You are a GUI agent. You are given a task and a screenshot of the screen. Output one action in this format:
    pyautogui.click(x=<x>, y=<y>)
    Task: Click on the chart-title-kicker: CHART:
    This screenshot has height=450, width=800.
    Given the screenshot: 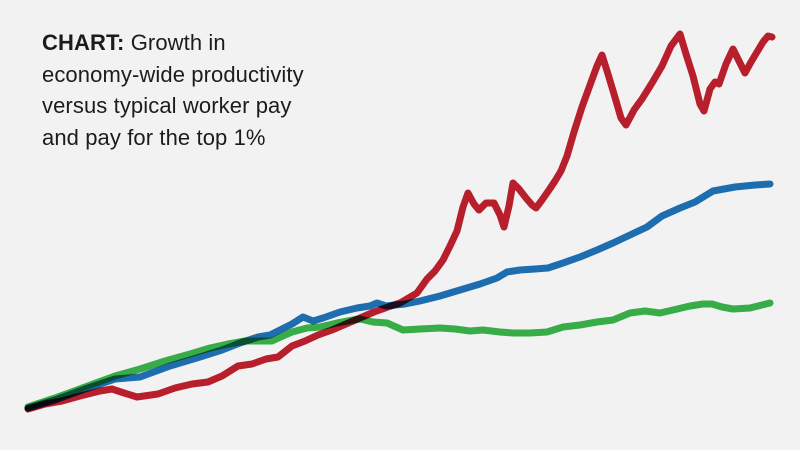 What is the action you would take?
    pyautogui.click(x=83, y=42)
    